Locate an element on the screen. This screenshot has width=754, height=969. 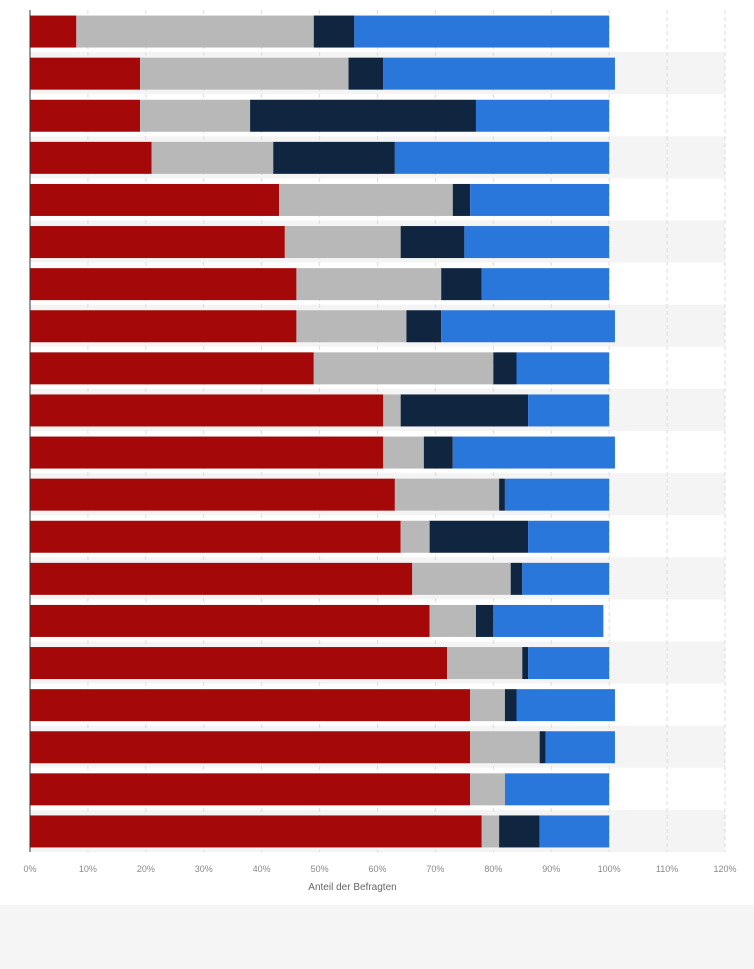
x-tick-label: 0% is located at coordinates (29, 869).